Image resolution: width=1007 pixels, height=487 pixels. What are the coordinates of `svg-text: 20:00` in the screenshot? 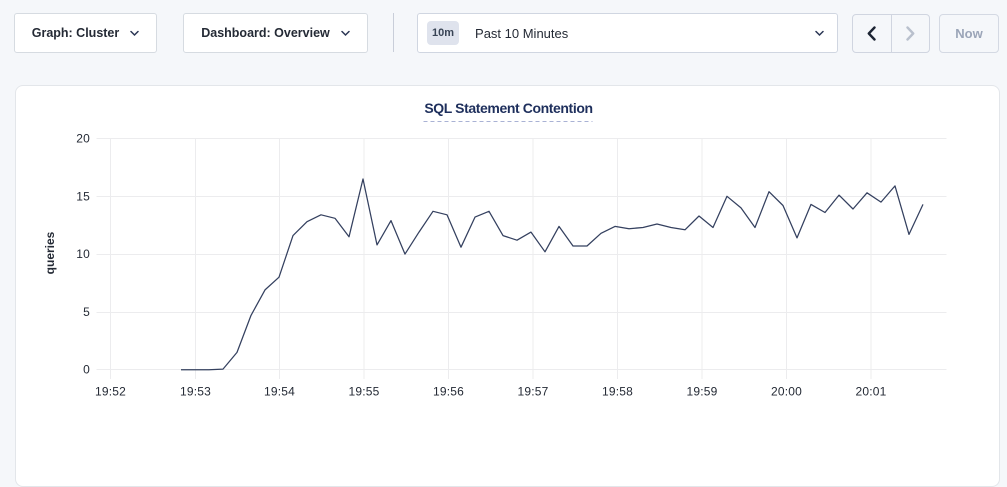 It's located at (786, 392).